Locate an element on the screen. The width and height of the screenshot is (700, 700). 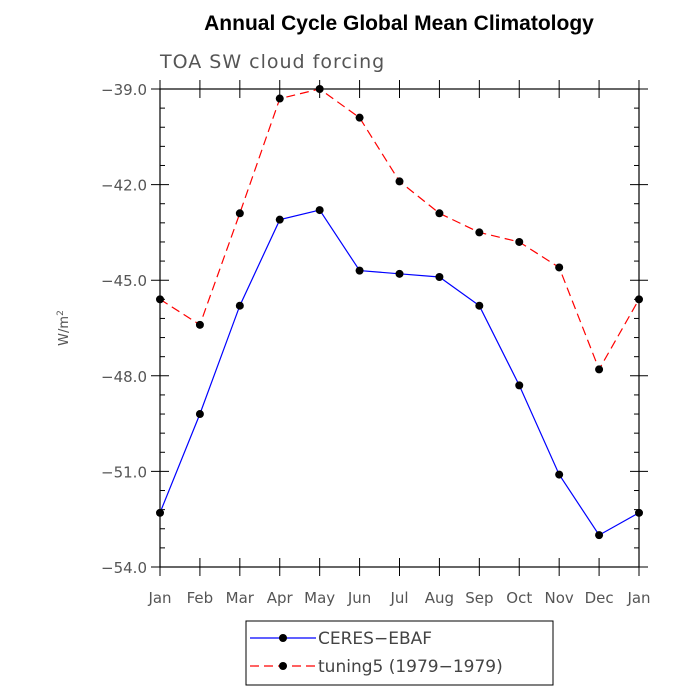
y-axis-label-superscript: 2 is located at coordinates (61, 313).